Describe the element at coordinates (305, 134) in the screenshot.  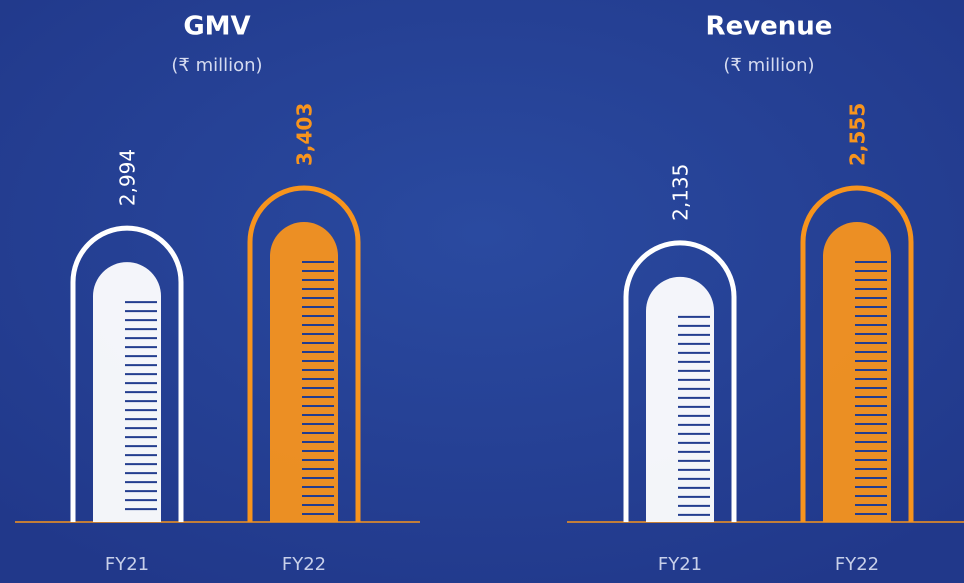
I see `value-label: 3,403` at that location.